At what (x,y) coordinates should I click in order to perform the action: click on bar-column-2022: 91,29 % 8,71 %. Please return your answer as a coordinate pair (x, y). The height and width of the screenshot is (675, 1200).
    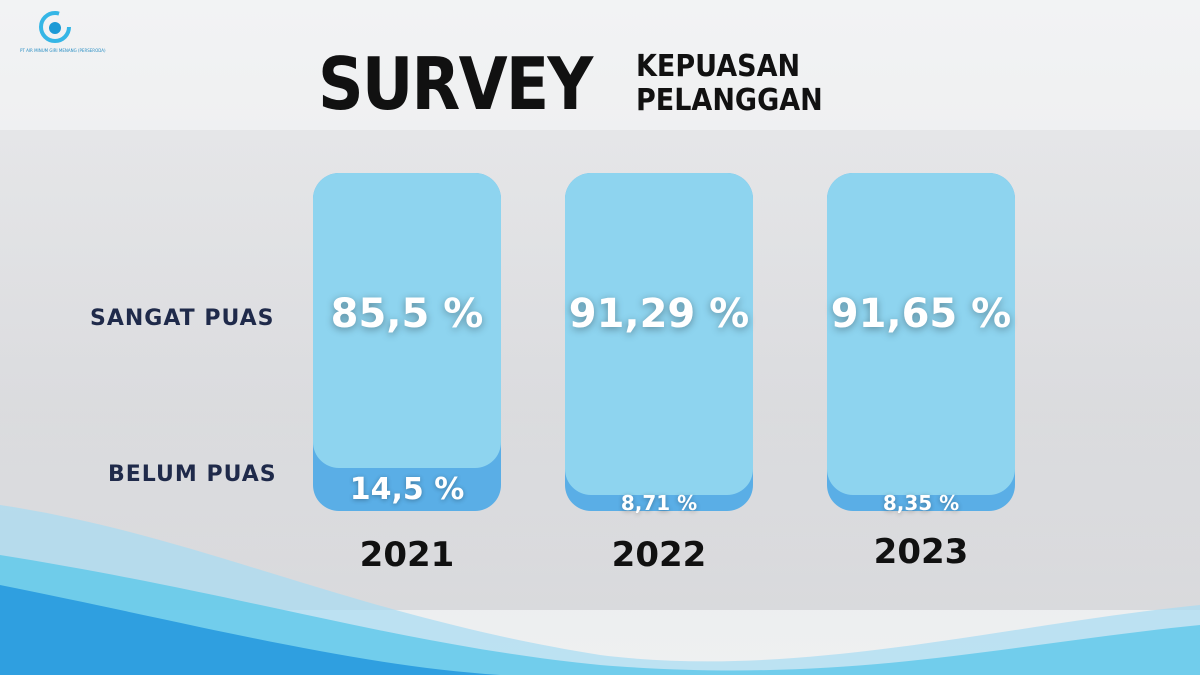
    Looking at the image, I should click on (659, 344).